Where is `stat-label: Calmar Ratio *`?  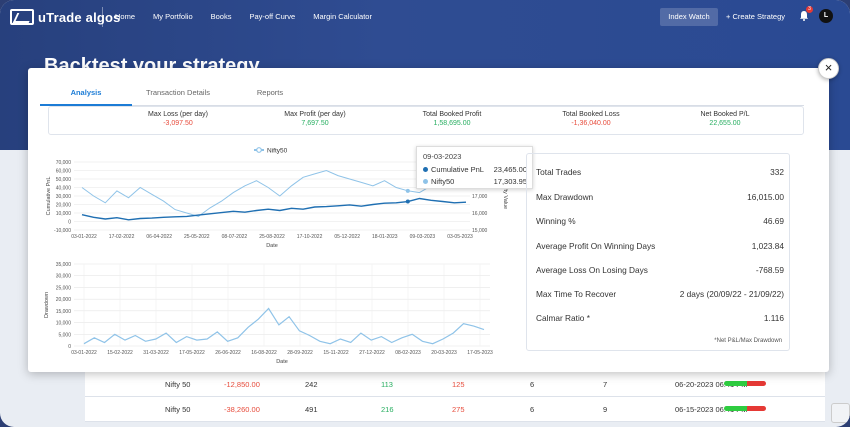 stat-label: Calmar Ratio * is located at coordinates (563, 318).